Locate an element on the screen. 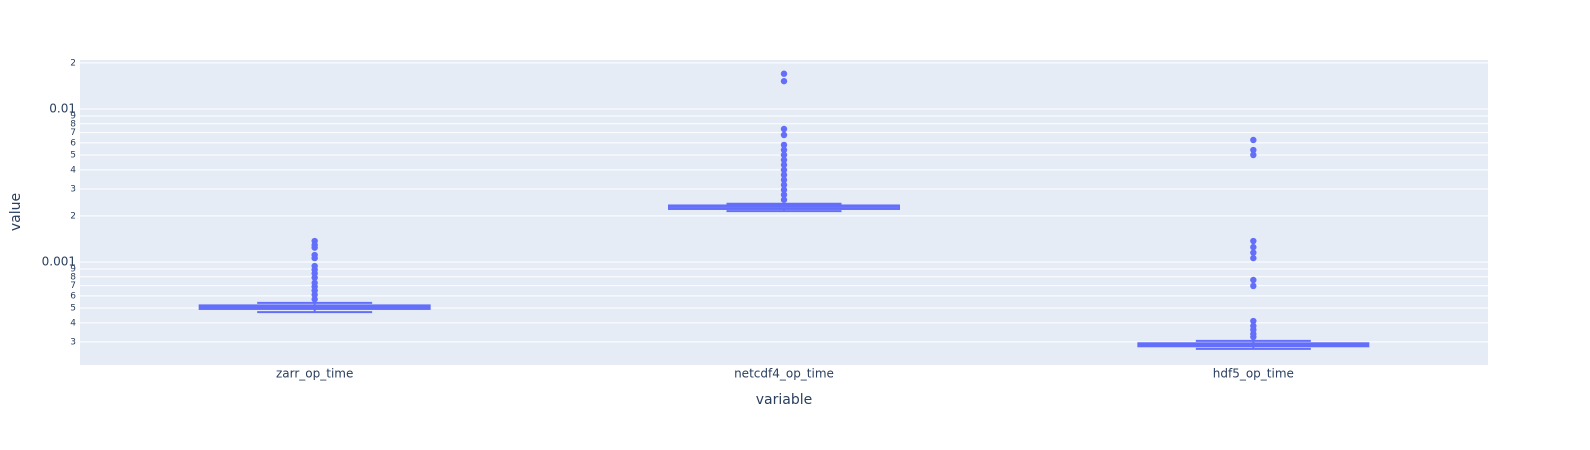 The width and height of the screenshot is (1590, 450). x-tick-label: zarr_op_time is located at coordinates (314, 374).